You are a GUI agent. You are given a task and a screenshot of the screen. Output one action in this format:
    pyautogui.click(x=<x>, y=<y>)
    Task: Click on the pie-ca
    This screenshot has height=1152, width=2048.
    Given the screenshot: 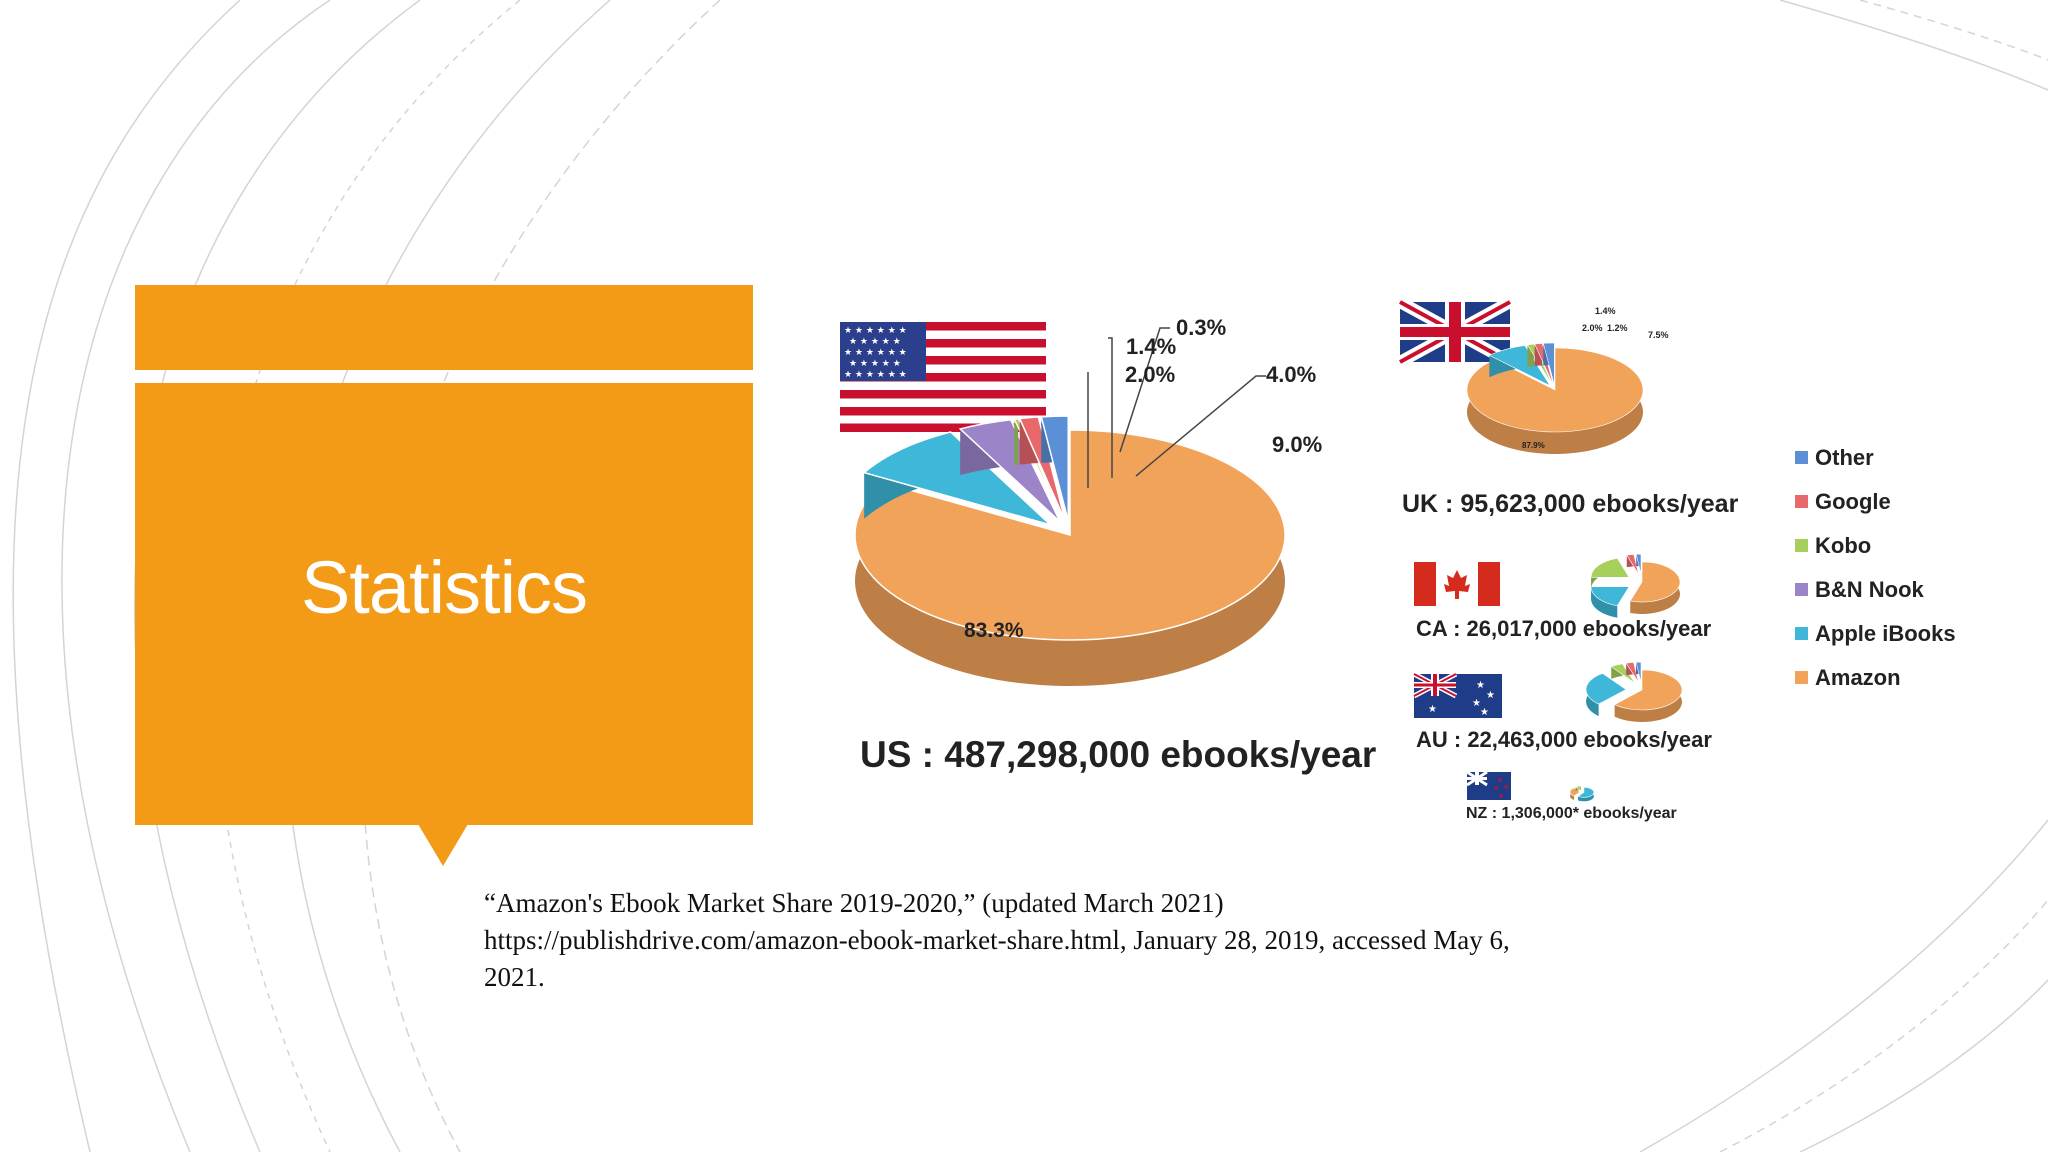 What is the action you would take?
    pyautogui.click(x=1635, y=585)
    